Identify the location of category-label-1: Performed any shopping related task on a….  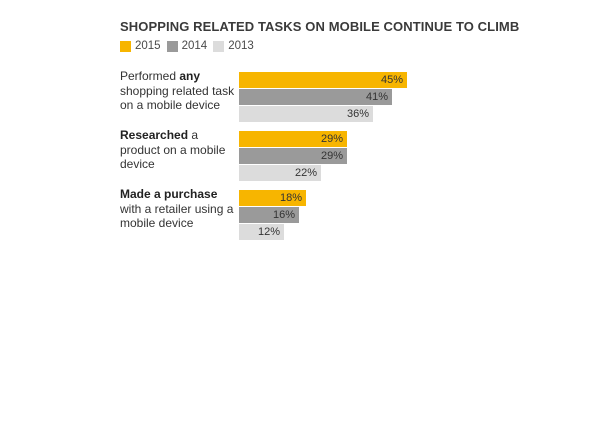
(177, 91).